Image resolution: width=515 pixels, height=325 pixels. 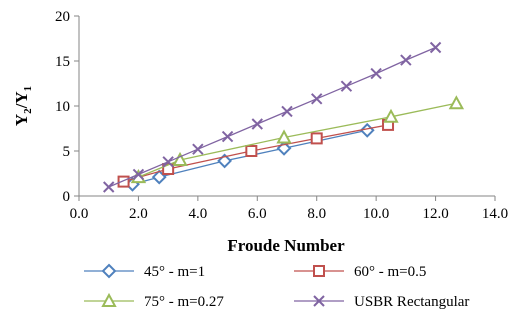 I want to click on legend-item-1: 45° - m=1, so click(x=144, y=271).